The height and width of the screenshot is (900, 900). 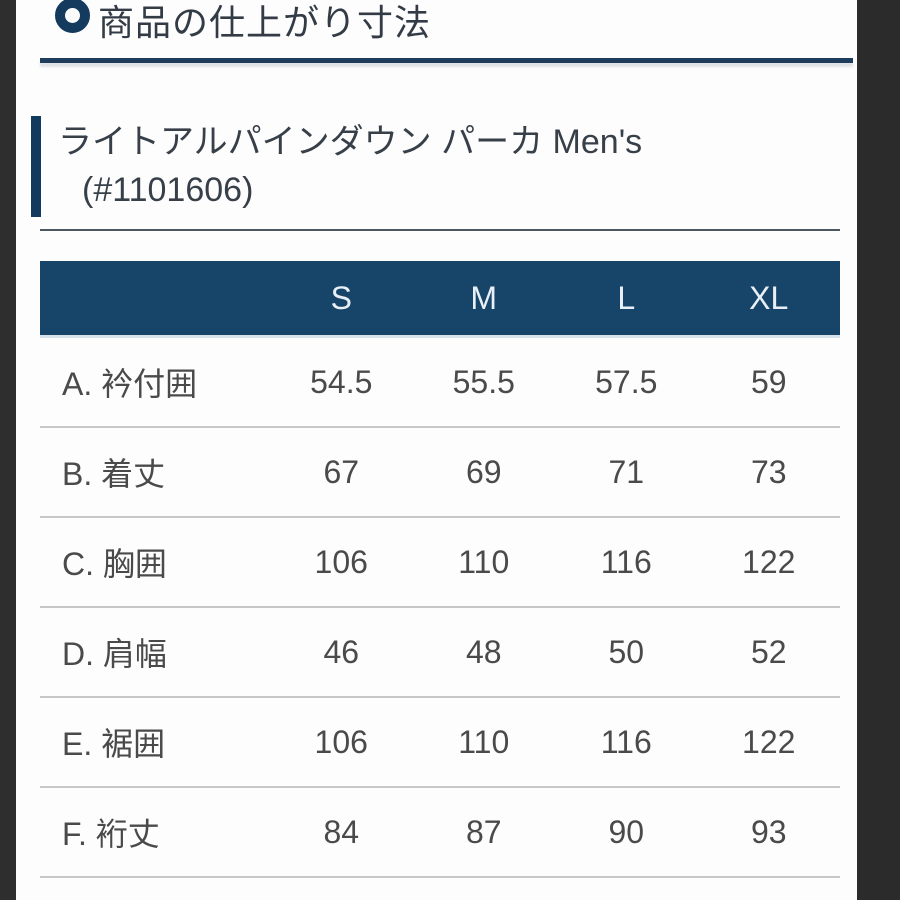 I want to click on table-row-hem: E. 裾囲 106 110 116 122, so click(x=440, y=742).